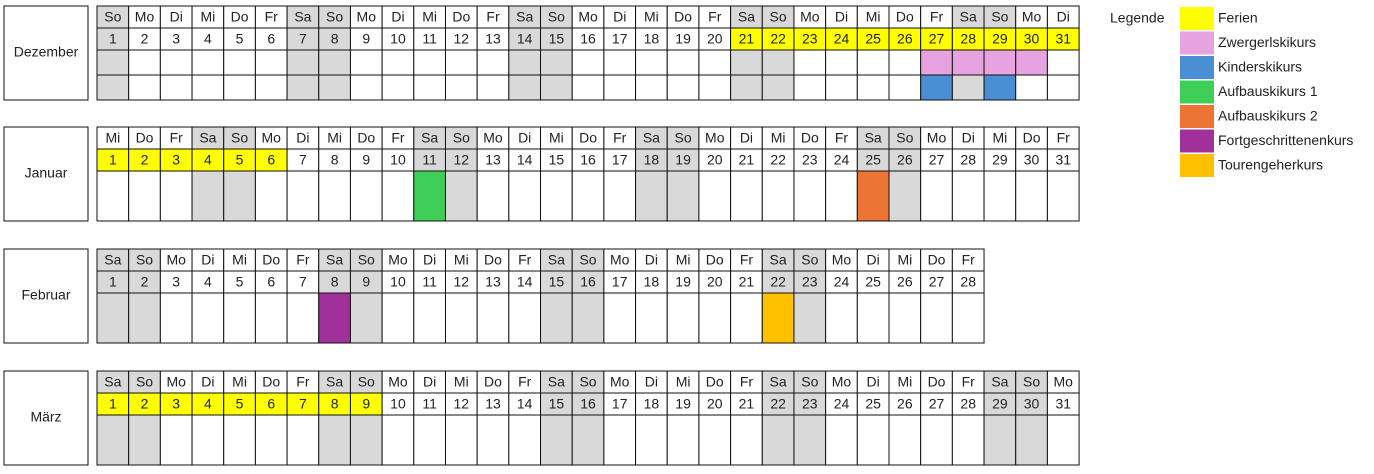 Image resolution: width=1374 pixels, height=474 pixels. I want to click on legend-label: Zwergerlskikurs, so click(1267, 42).